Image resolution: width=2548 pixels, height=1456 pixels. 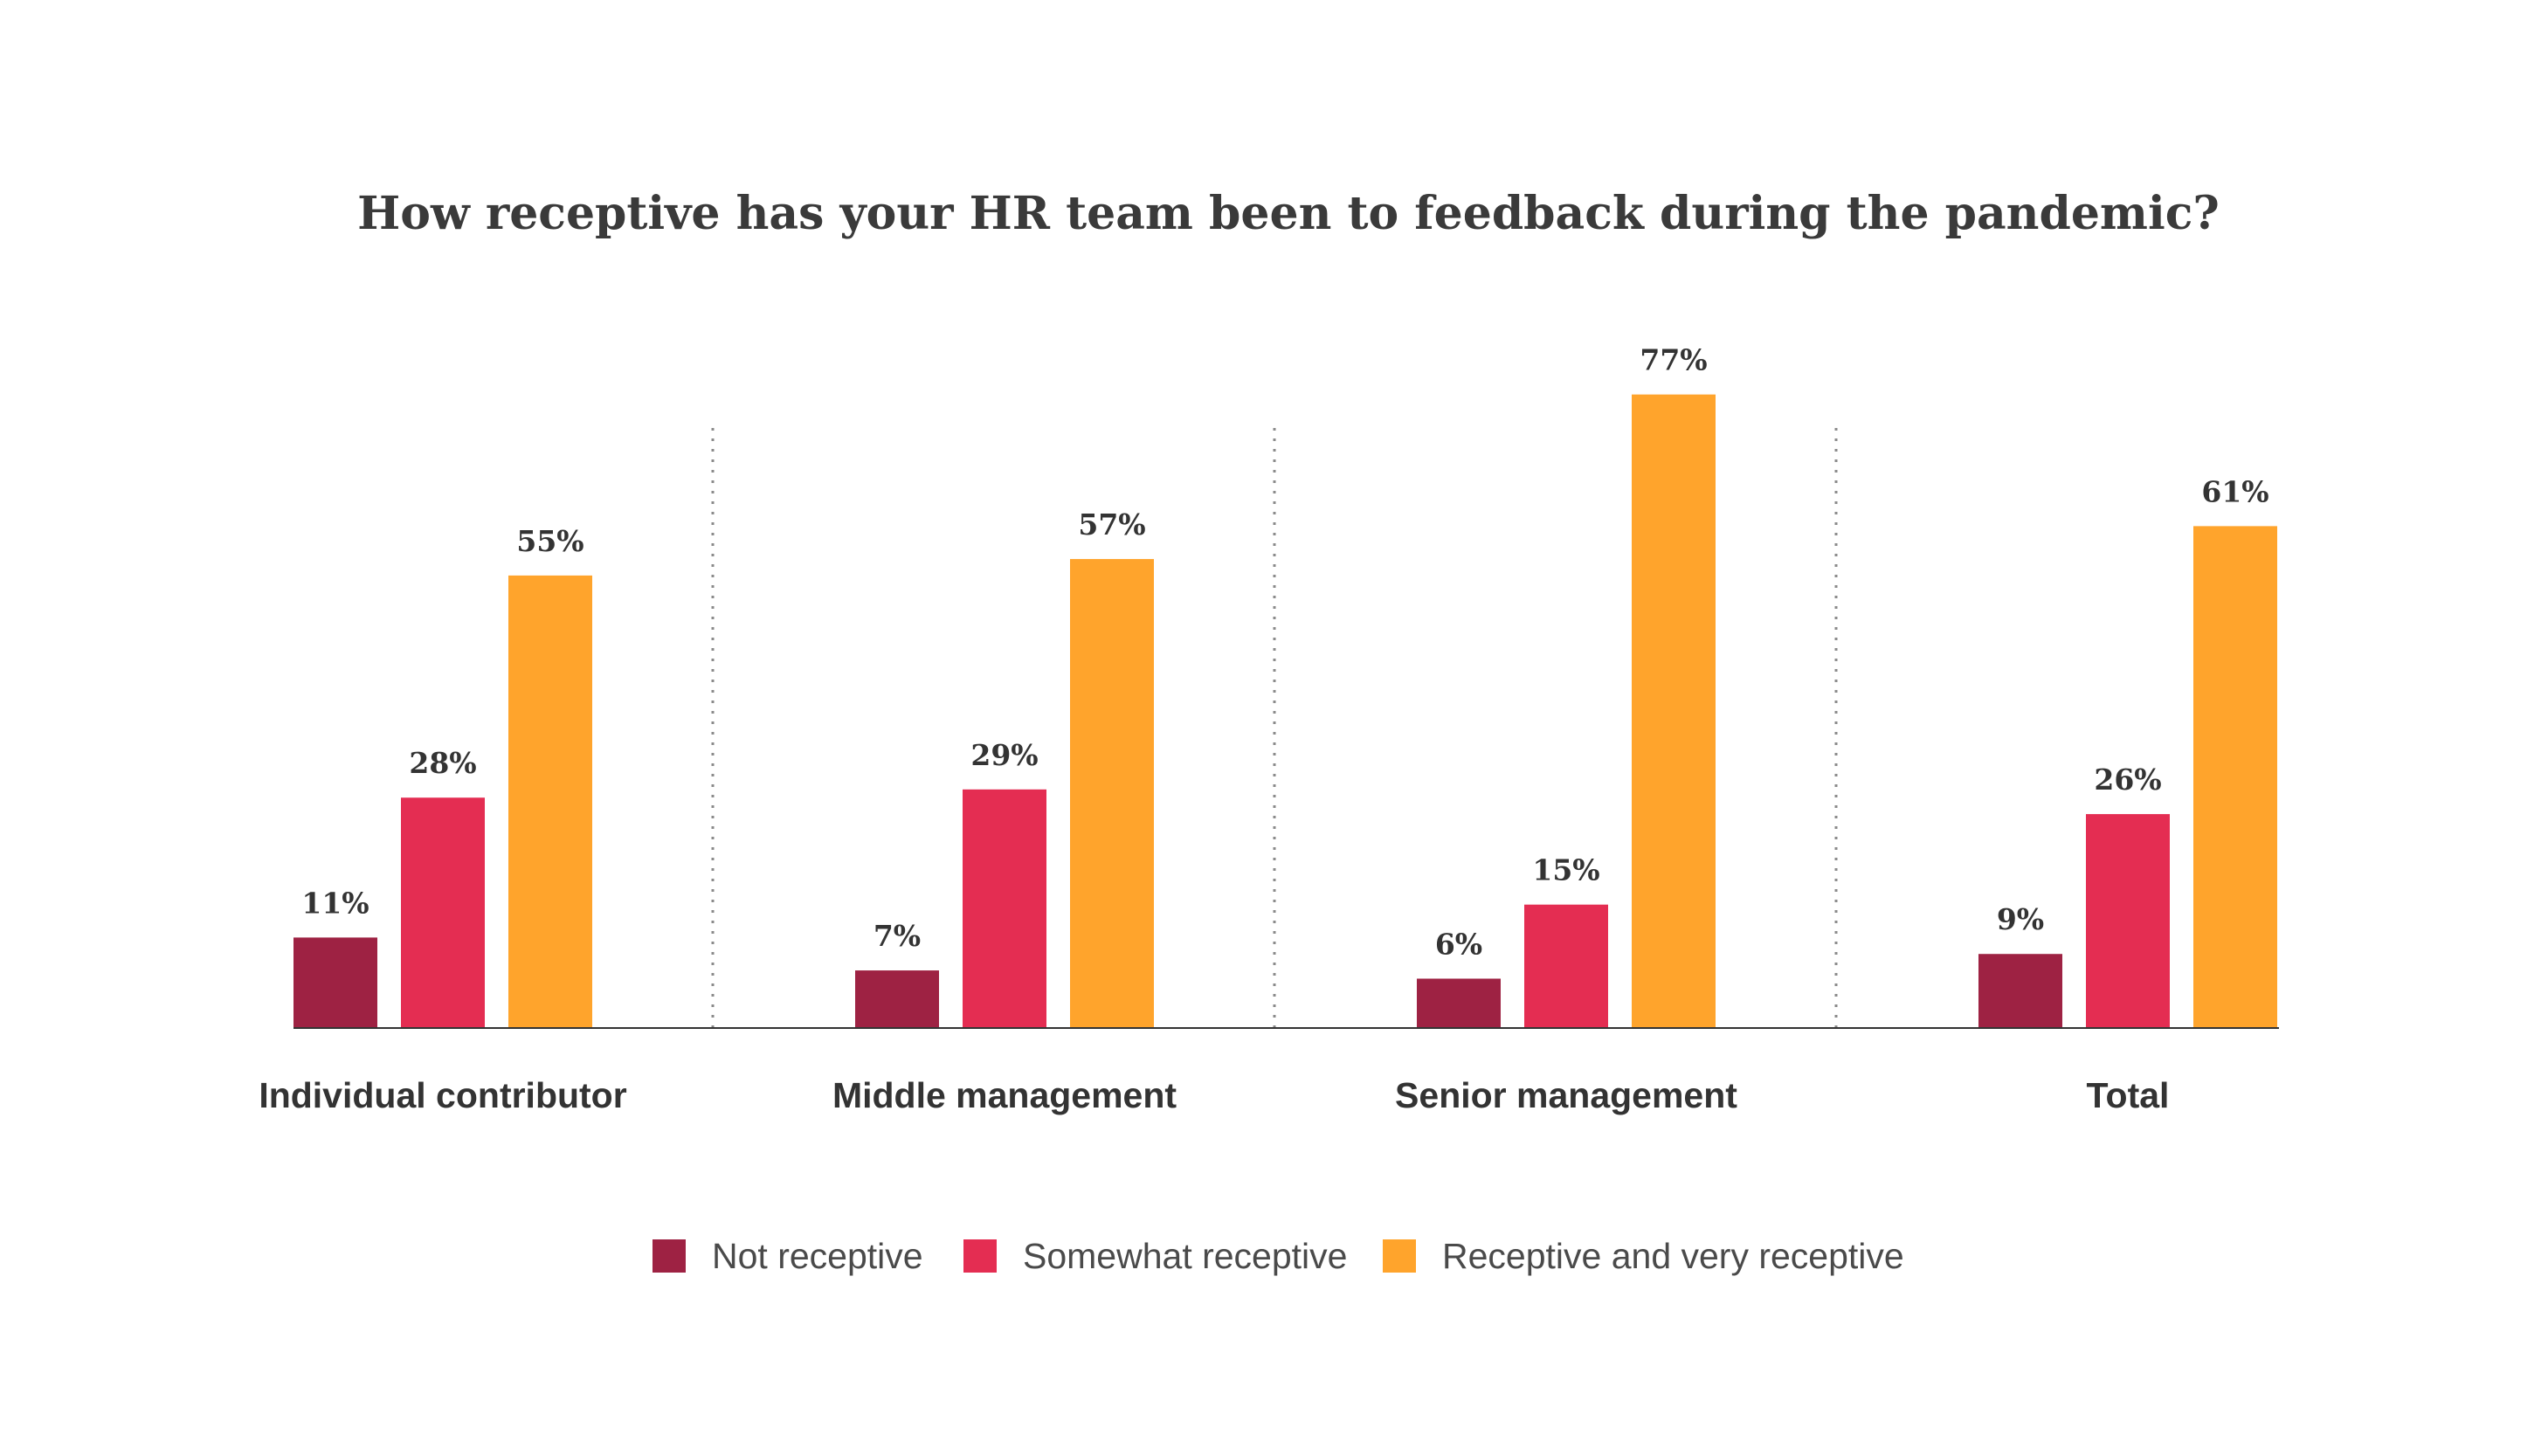 I want to click on value-label: 29%, so click(x=1004, y=755).